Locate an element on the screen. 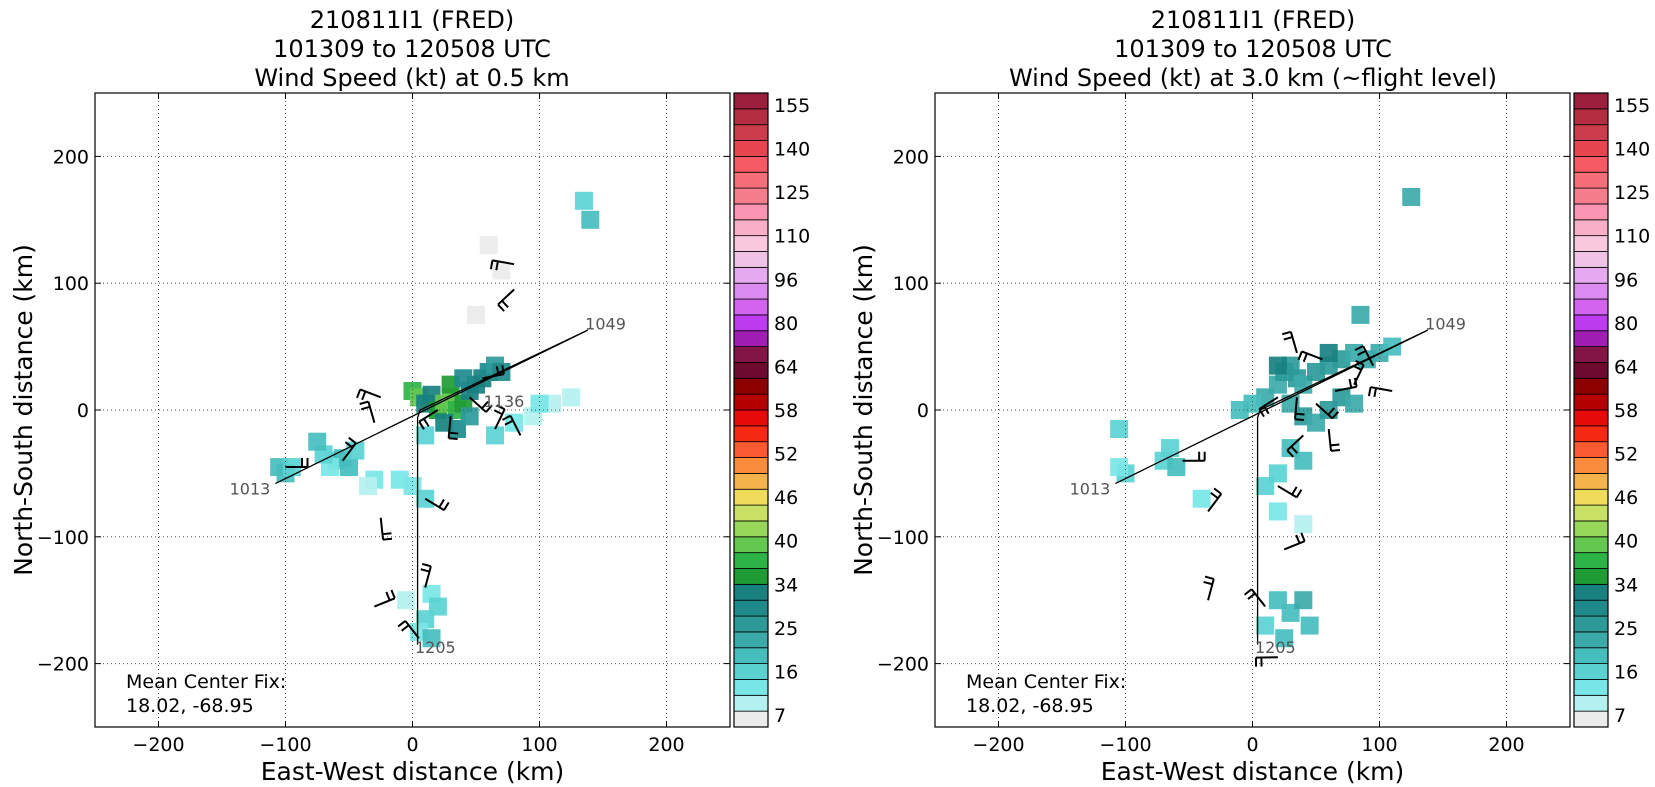  colorbar-tick-label: 80 is located at coordinates (786, 324).